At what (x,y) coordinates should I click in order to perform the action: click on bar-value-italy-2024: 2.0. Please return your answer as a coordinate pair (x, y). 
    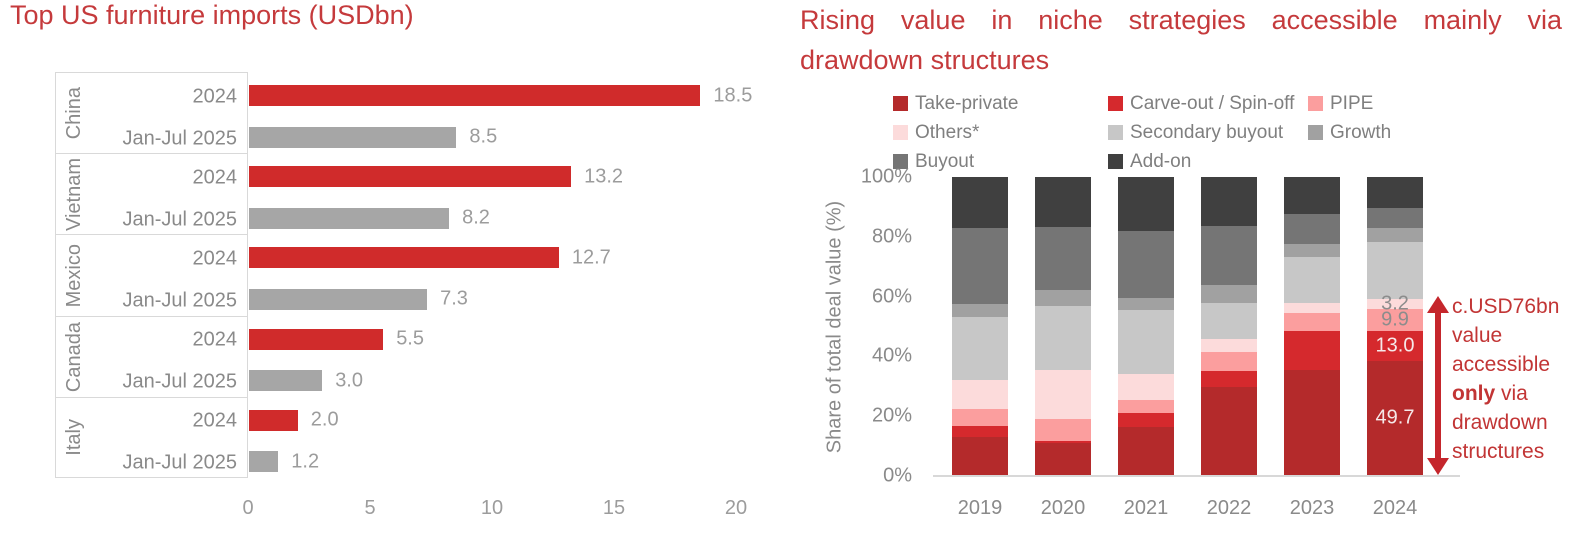
    Looking at the image, I should click on (324, 419).